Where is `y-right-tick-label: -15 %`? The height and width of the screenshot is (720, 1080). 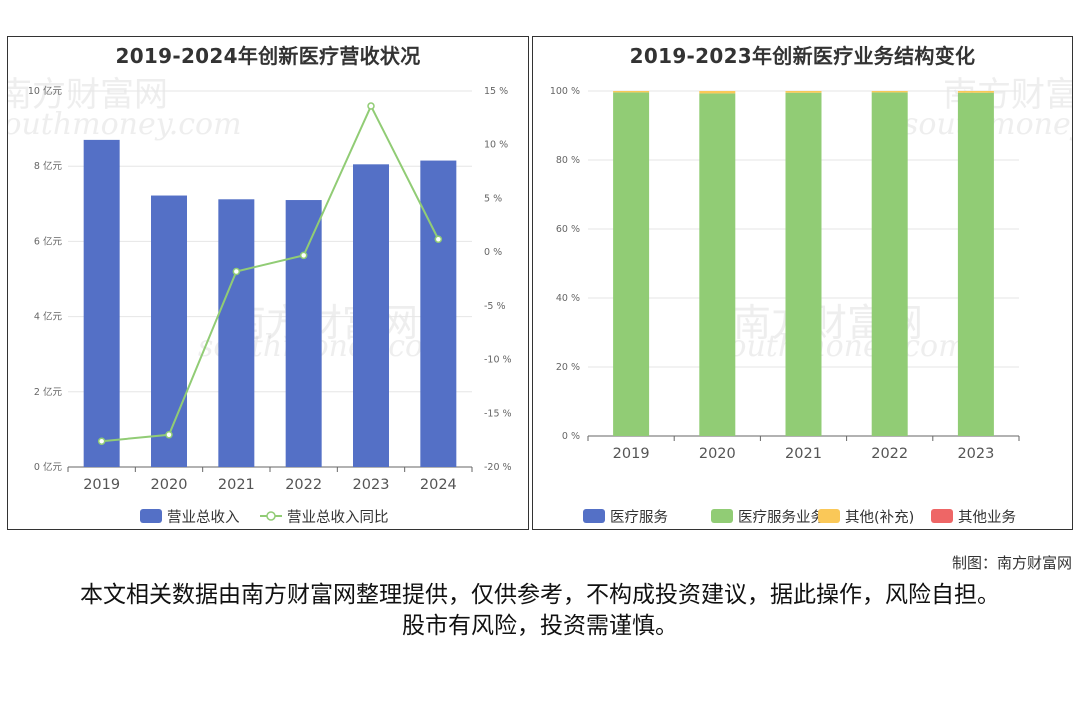
y-right-tick-label: -15 % is located at coordinates (498, 413).